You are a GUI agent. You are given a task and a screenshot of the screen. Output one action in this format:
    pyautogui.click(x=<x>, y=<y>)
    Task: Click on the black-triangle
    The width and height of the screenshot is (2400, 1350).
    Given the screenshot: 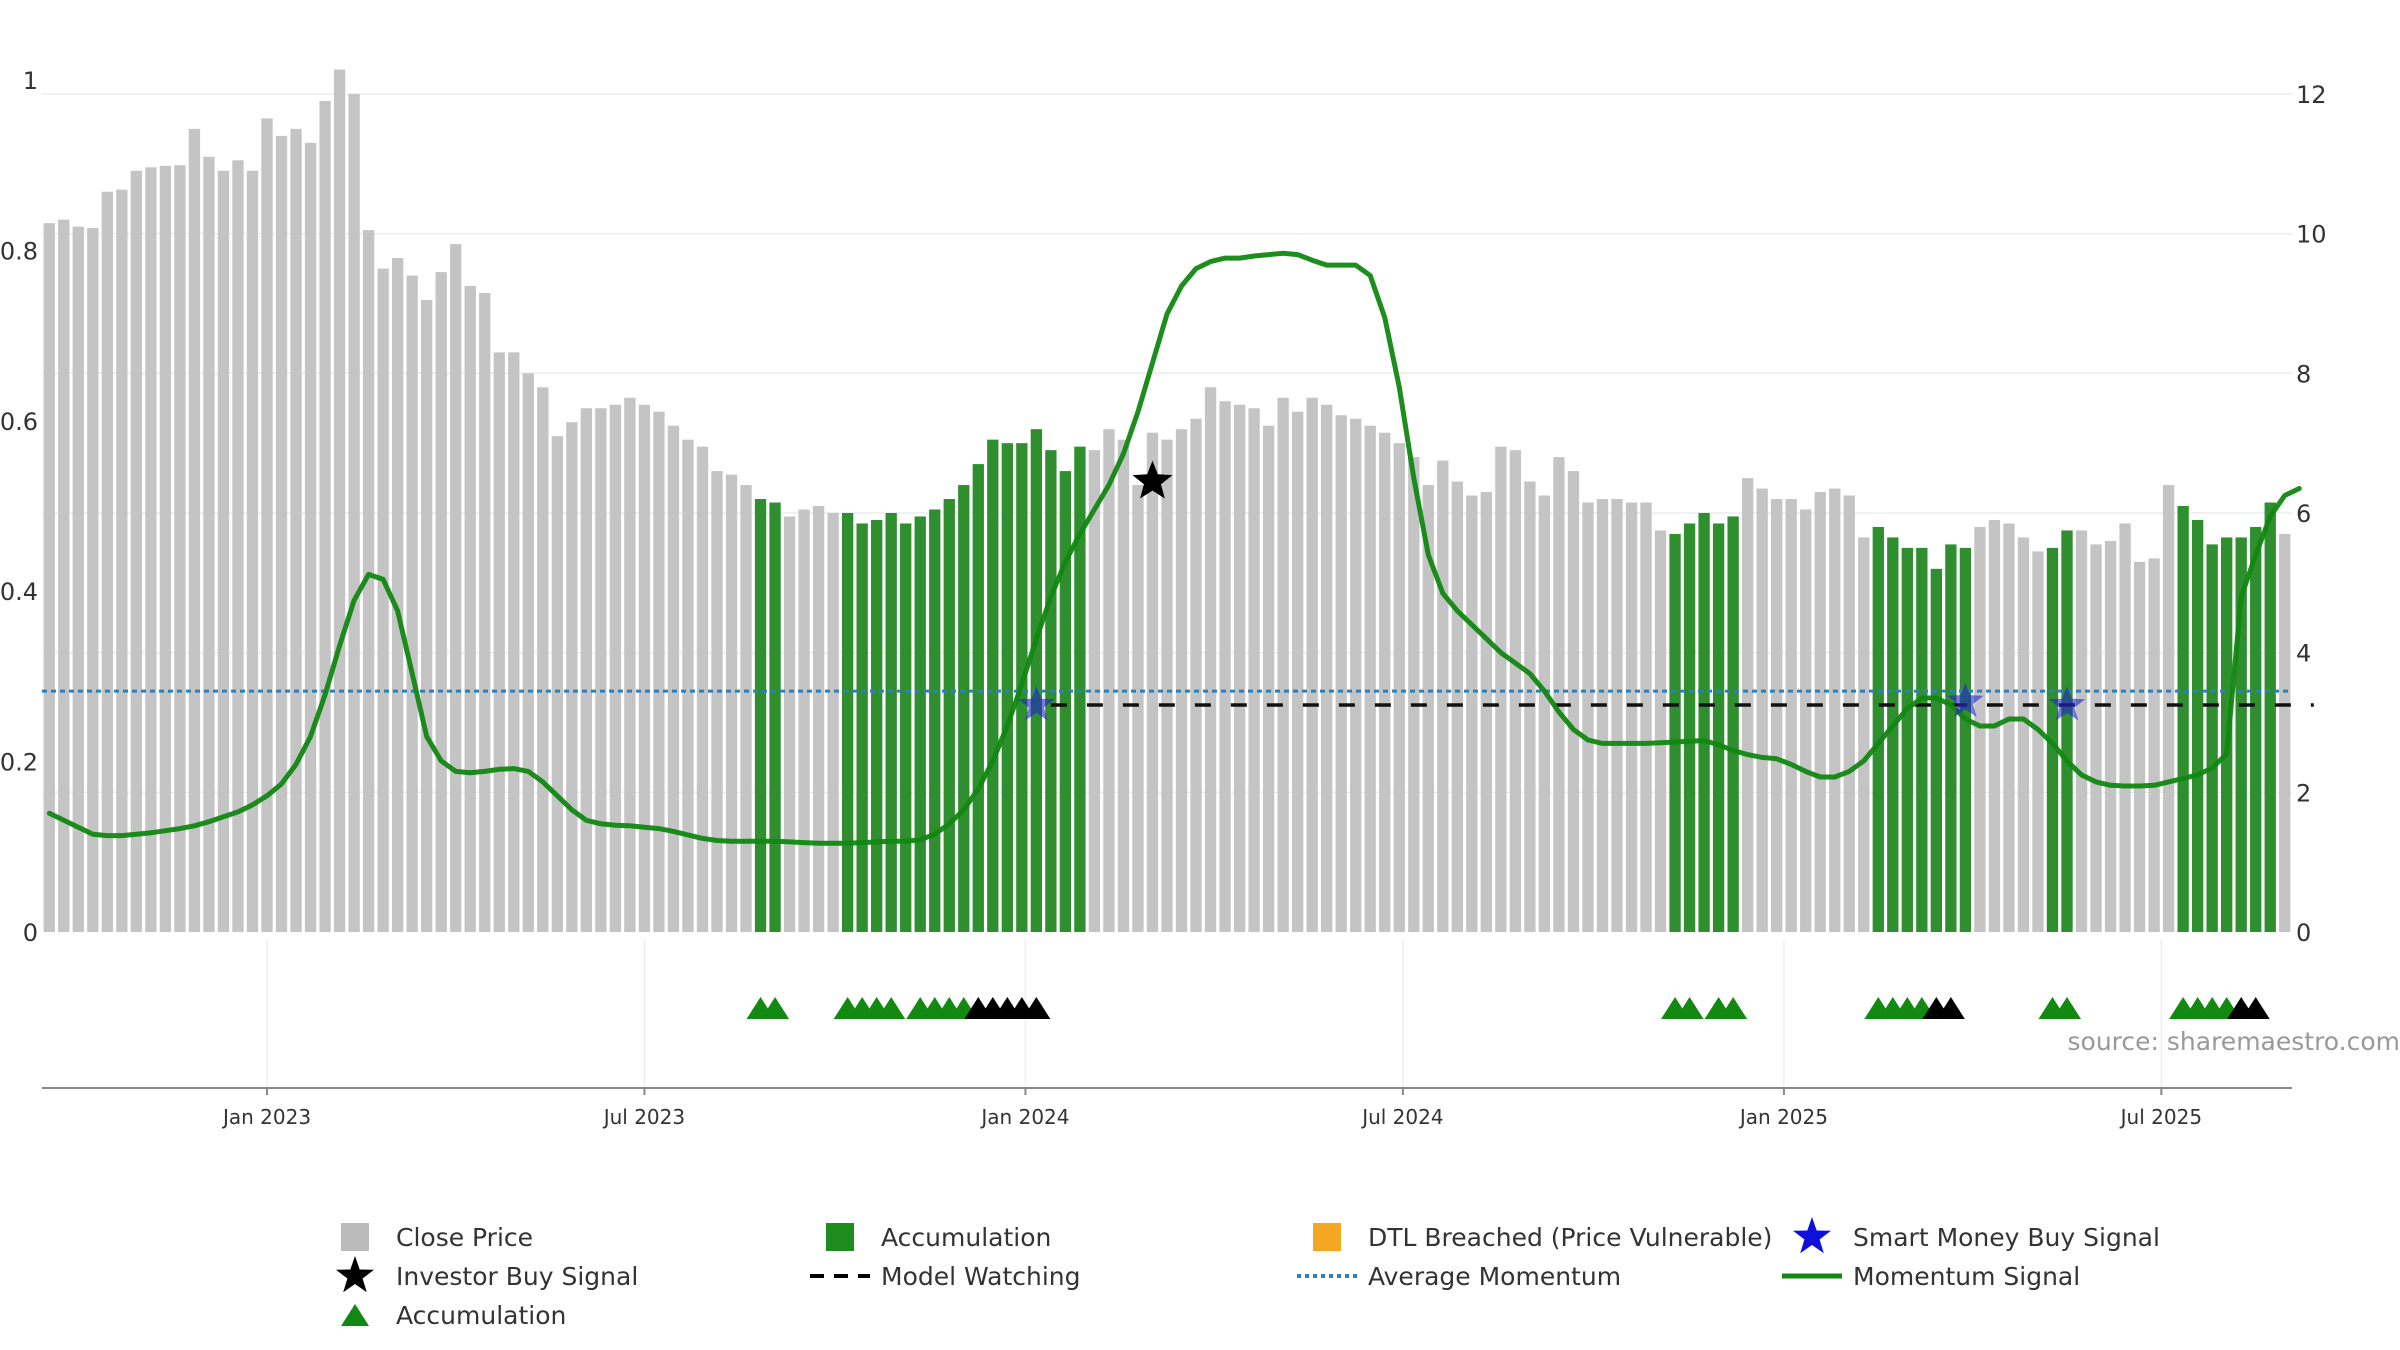 What is the action you would take?
    pyautogui.click(x=2255, y=1008)
    